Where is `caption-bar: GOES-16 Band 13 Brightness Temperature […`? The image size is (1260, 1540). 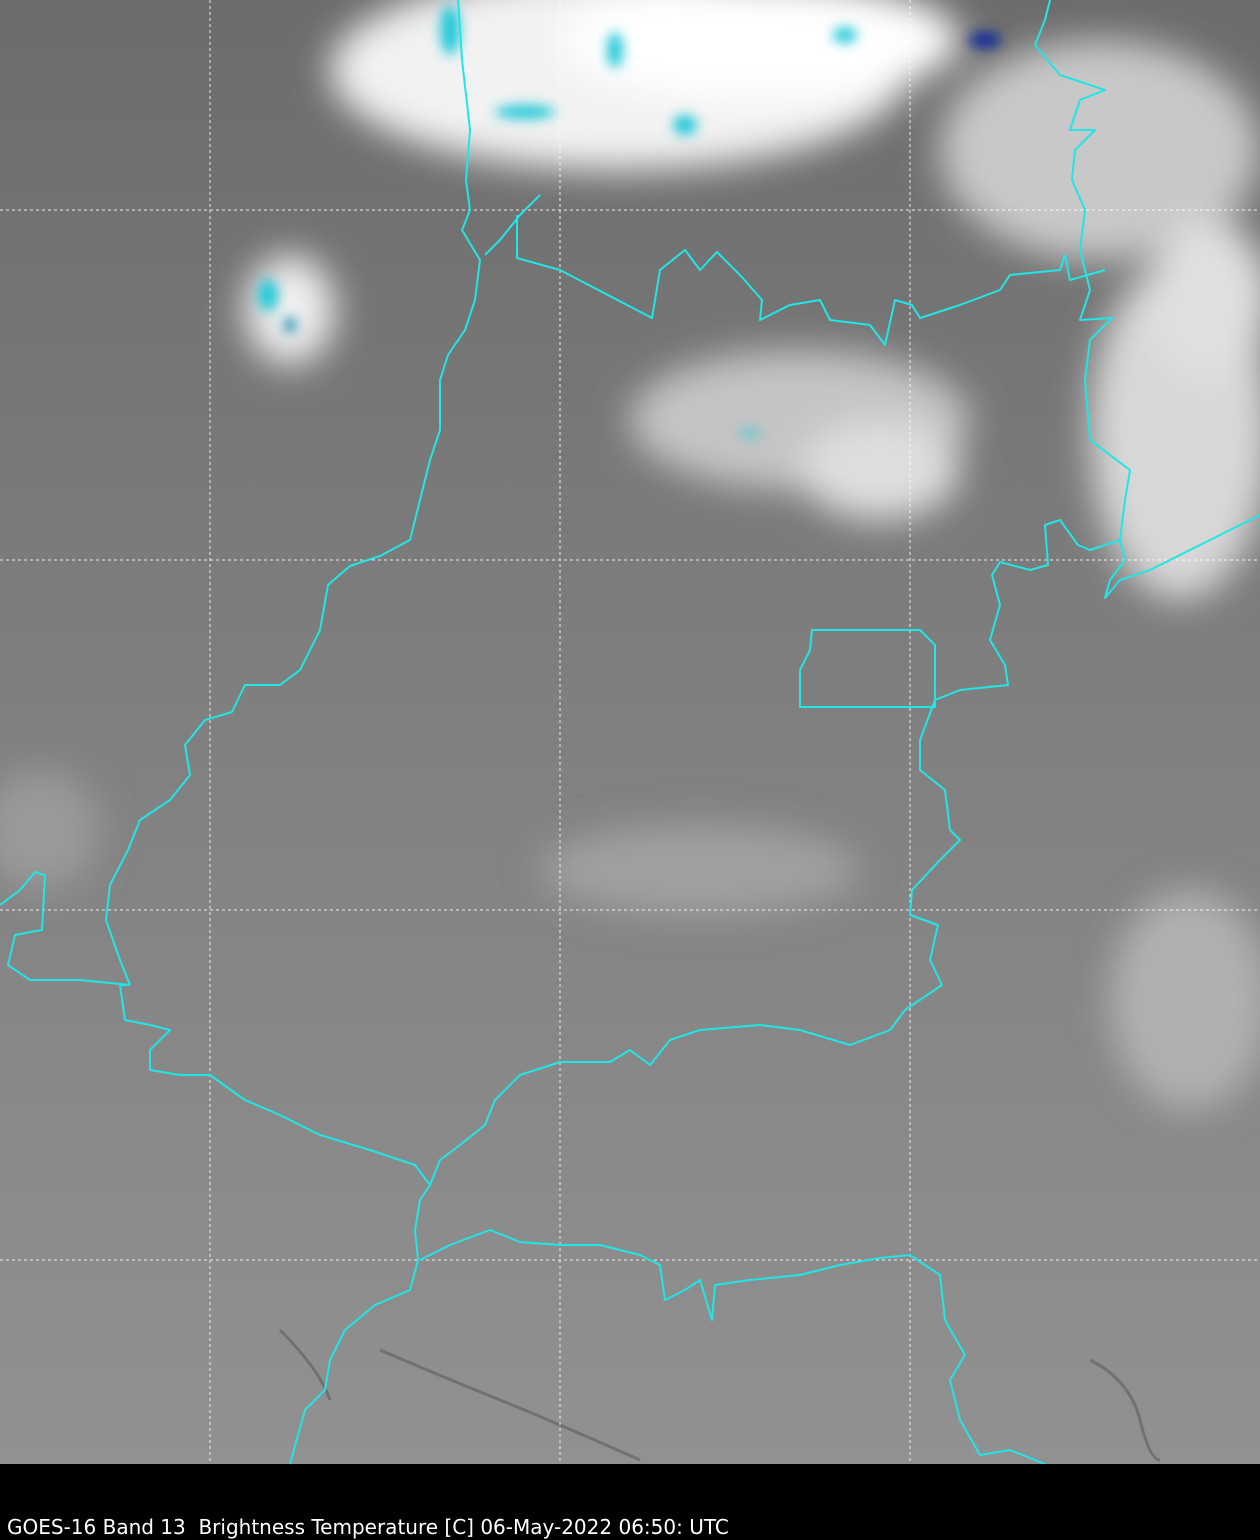
caption-bar: GOES-16 Band 13 Brightness Temperature [… is located at coordinates (630, 1502).